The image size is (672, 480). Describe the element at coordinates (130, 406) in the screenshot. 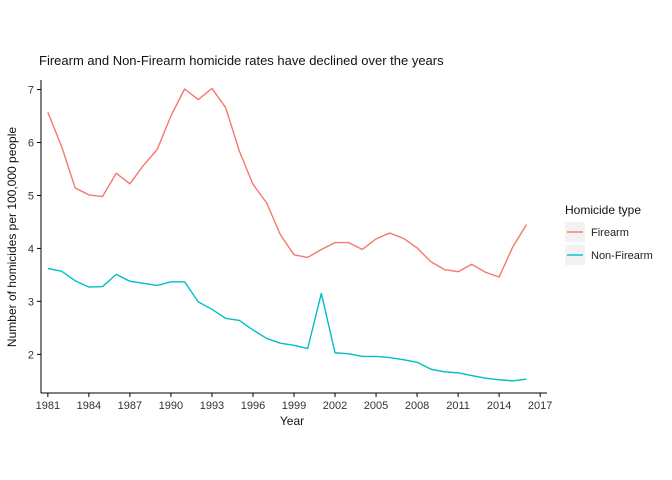

I see `x-tick-label: 1987` at that location.